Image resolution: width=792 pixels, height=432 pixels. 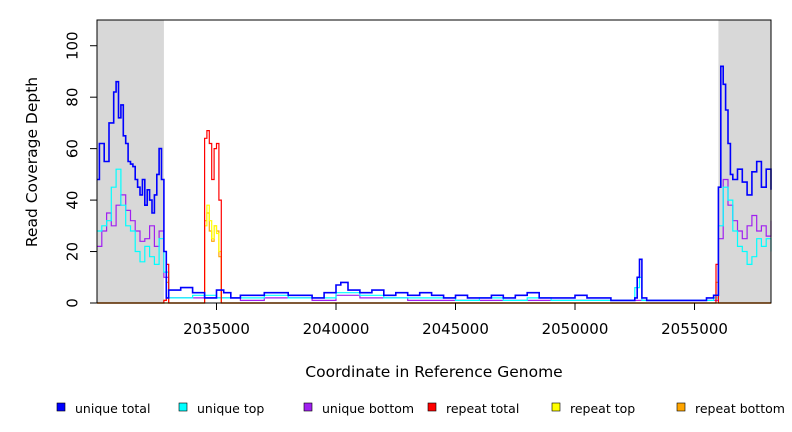 I want to click on legend-swatch-unique-top, so click(x=183, y=407).